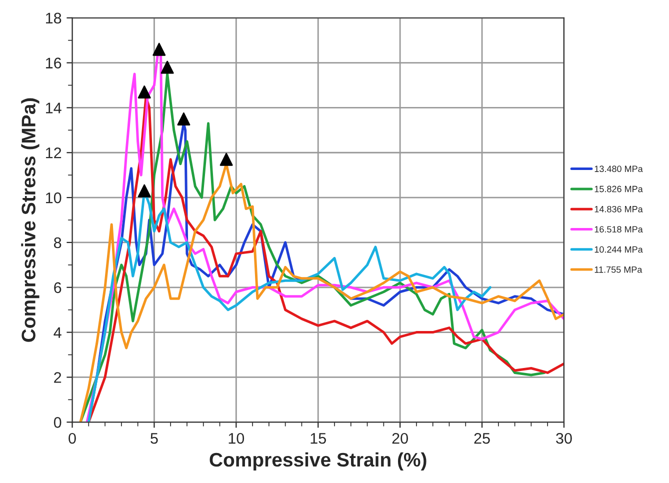  What do you see at coordinates (30, 220) in the screenshot?
I see `y-axis-title: Compressive Stress (MPa)` at bounding box center [30, 220].